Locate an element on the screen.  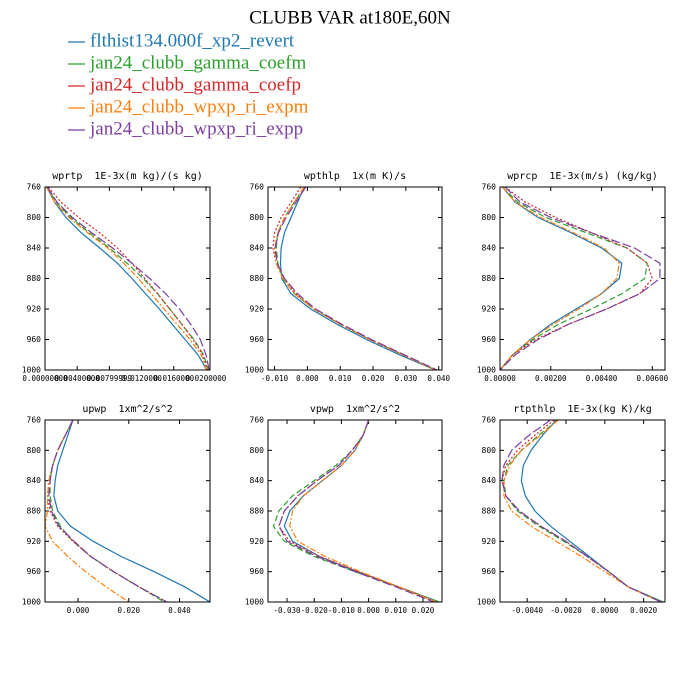
x-tick-label: 0.00200 is located at coordinates (551, 378).